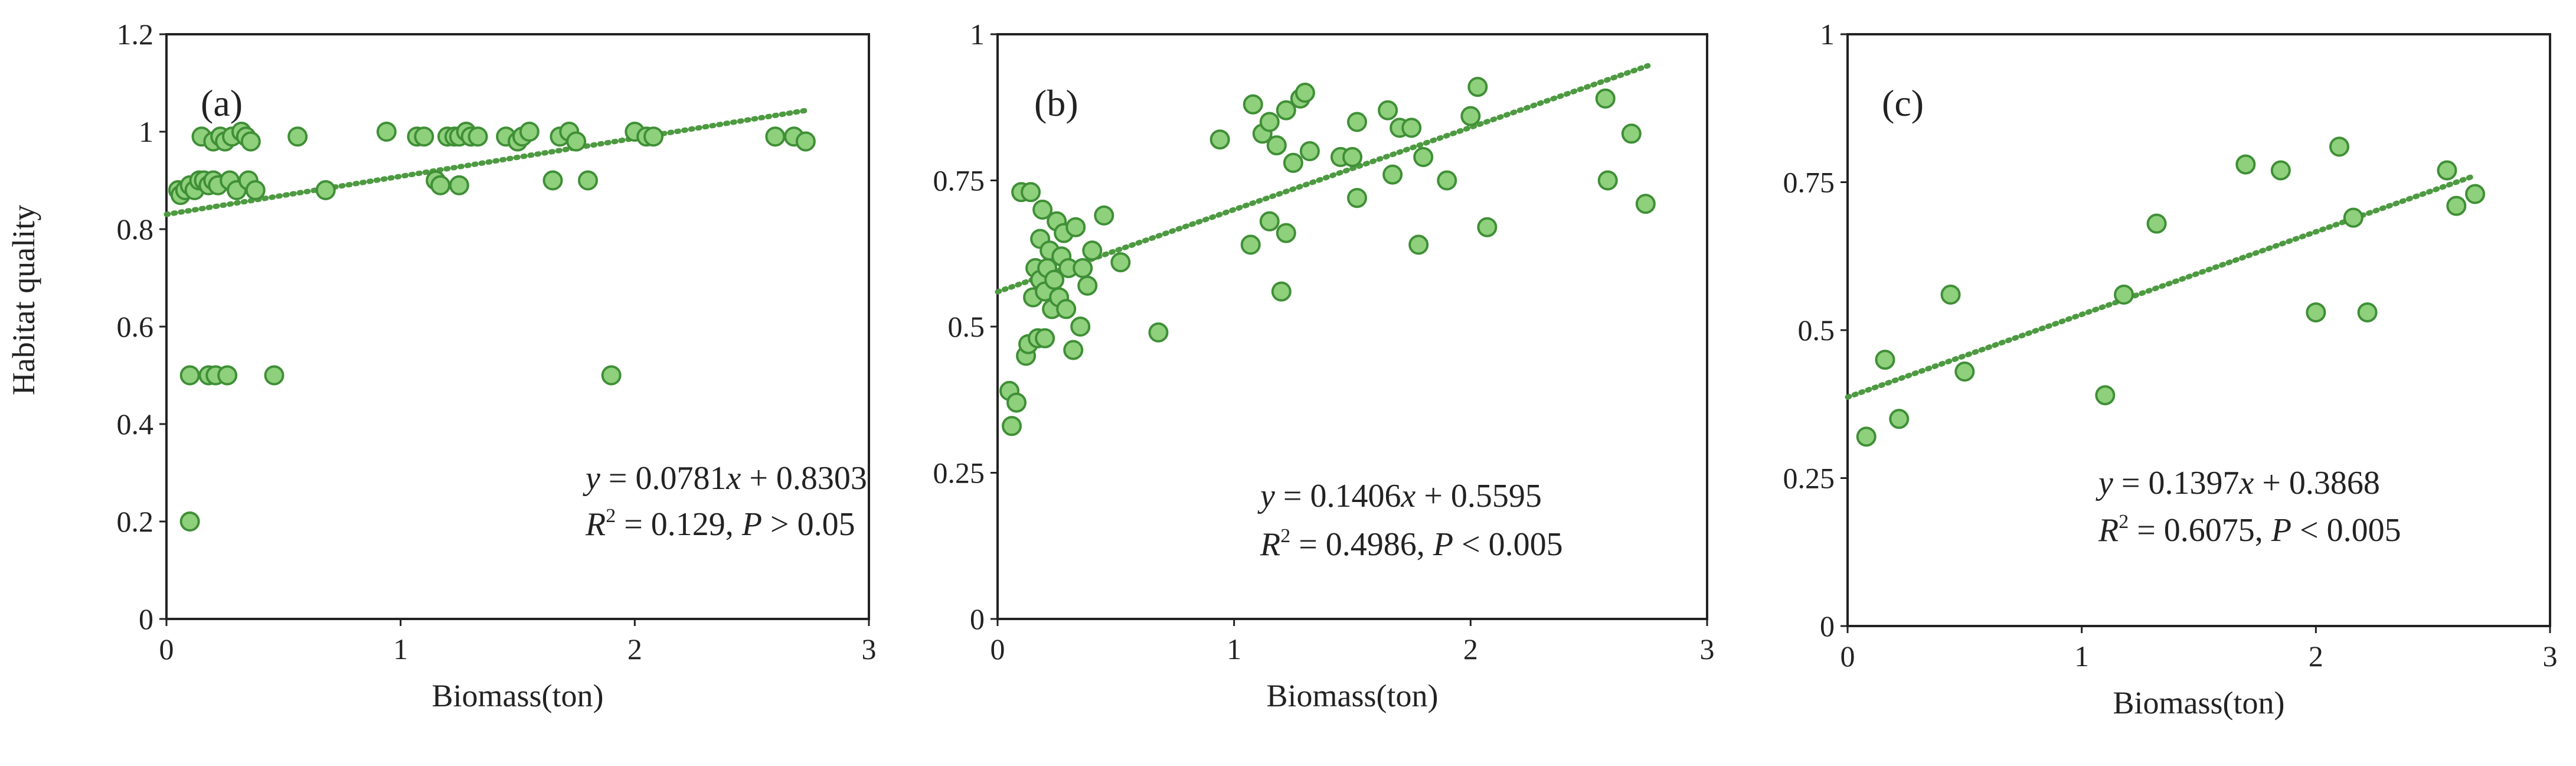  Describe the element at coordinates (2176, 483) in the screenshot. I see `equation-part: = 0.1397` at that location.